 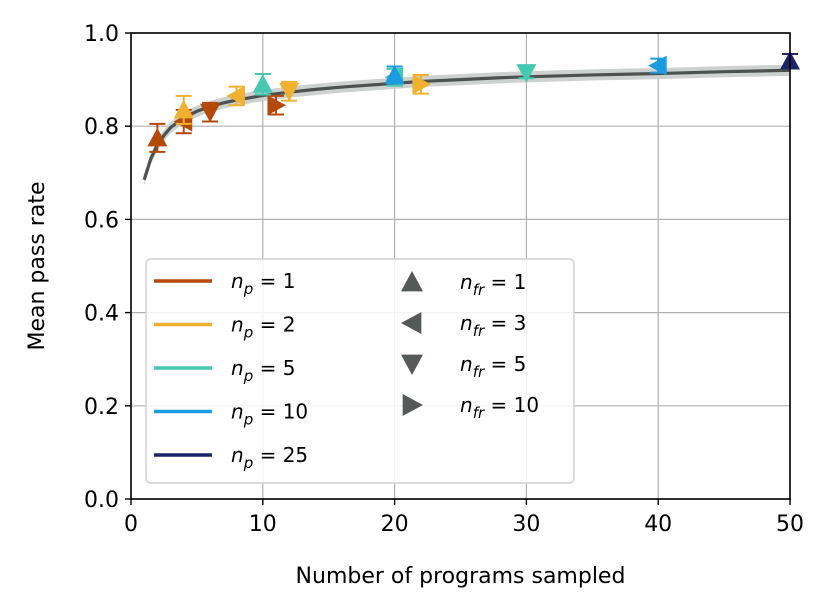 I want to click on legend-marker-down, so click(x=412, y=364).